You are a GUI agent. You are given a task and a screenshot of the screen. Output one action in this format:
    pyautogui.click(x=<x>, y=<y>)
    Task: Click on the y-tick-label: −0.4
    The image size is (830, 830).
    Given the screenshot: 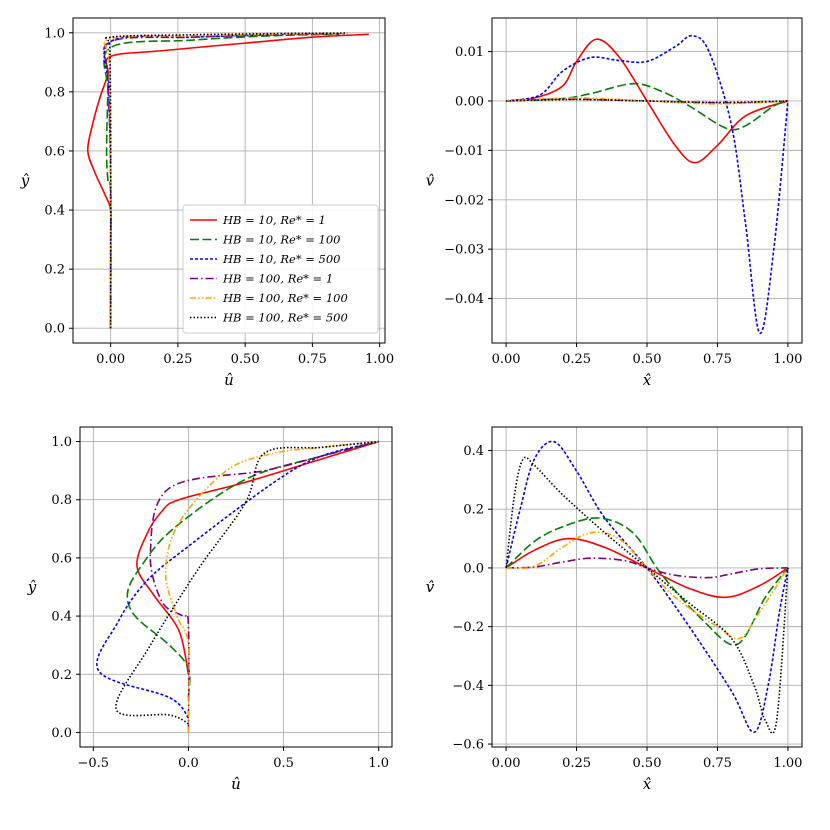 What is the action you would take?
    pyautogui.click(x=468, y=686)
    